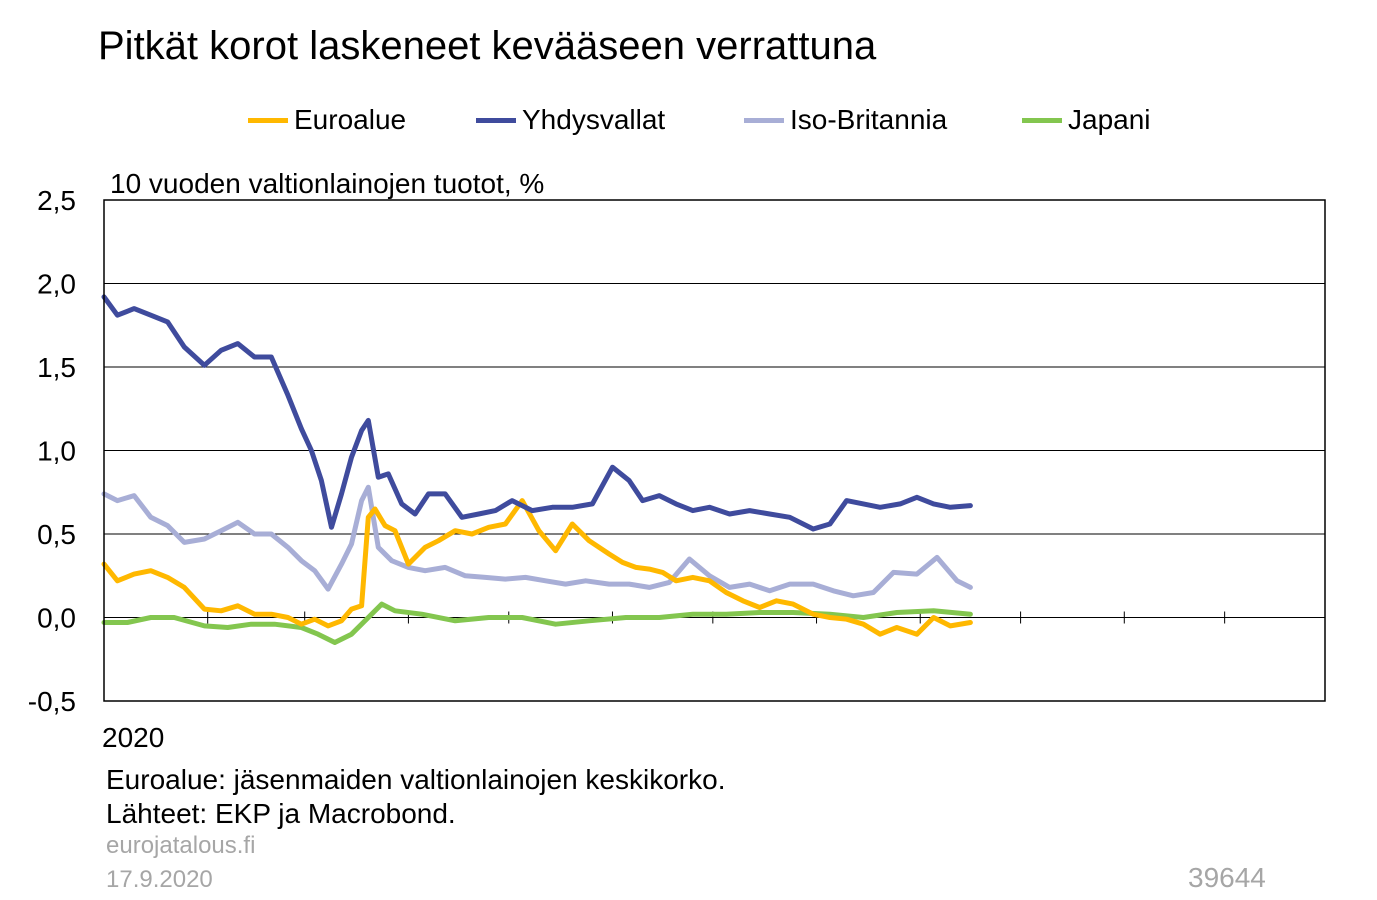  Describe the element at coordinates (133, 737) in the screenshot. I see `x-axis-year-label: 2020` at that location.